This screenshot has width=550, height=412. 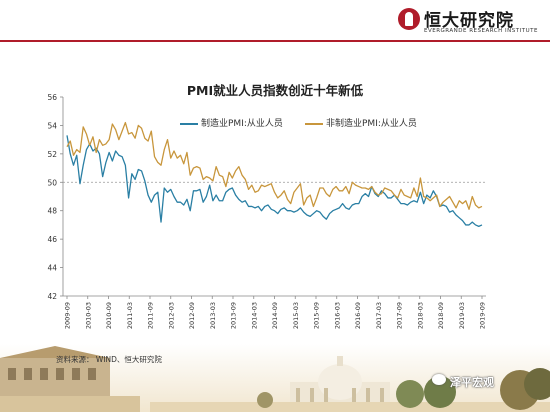 What do you see at coordinates (371, 124) in the screenshot?
I see `legend-label-non-manufacturing: 非制造业PMI:从业人员` at bounding box center [371, 124].